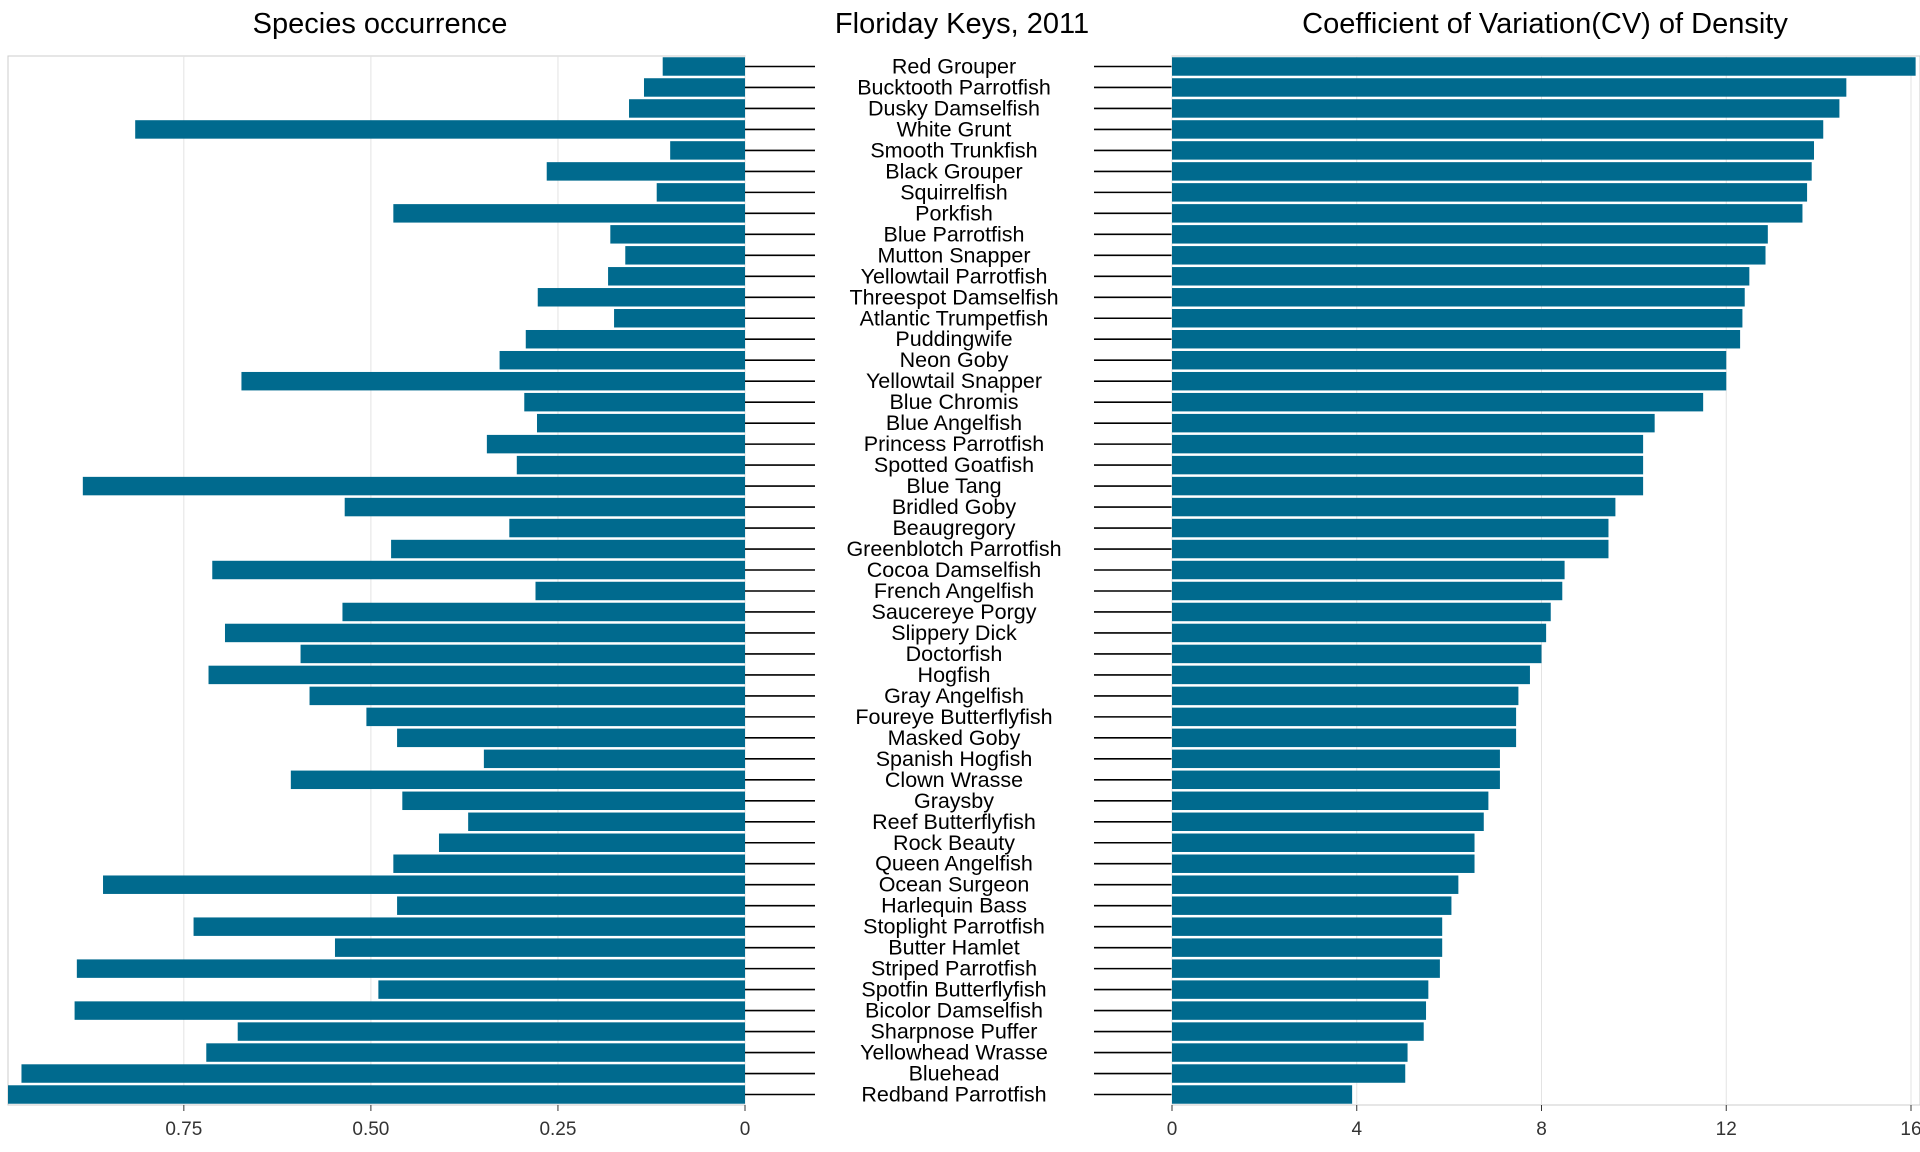 The width and height of the screenshot is (1920, 1152). I want to click on cv-bar-yellowtail-parrotfish, so click(1461, 276).